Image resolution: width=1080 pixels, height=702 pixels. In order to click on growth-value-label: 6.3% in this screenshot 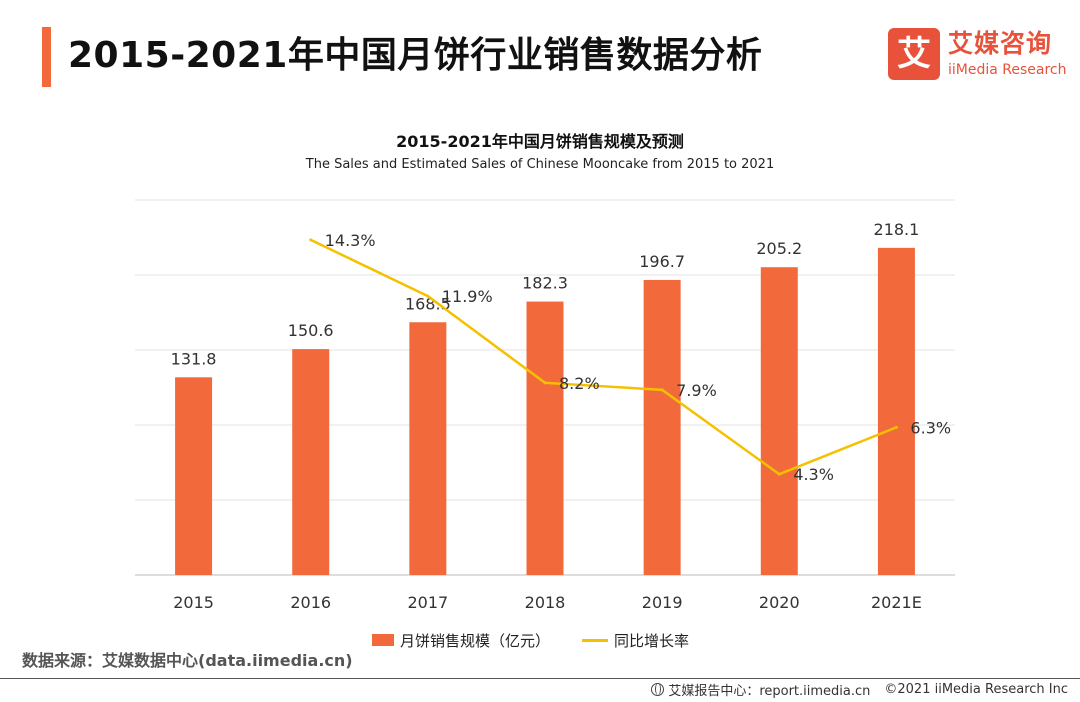, I will do `click(930, 427)`.